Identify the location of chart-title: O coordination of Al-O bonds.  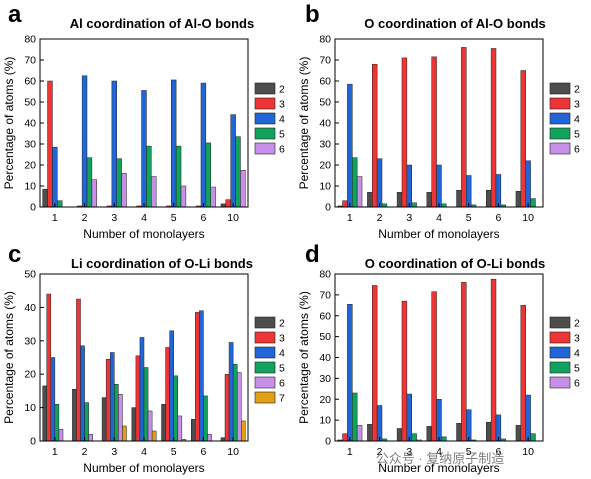
(455, 23).